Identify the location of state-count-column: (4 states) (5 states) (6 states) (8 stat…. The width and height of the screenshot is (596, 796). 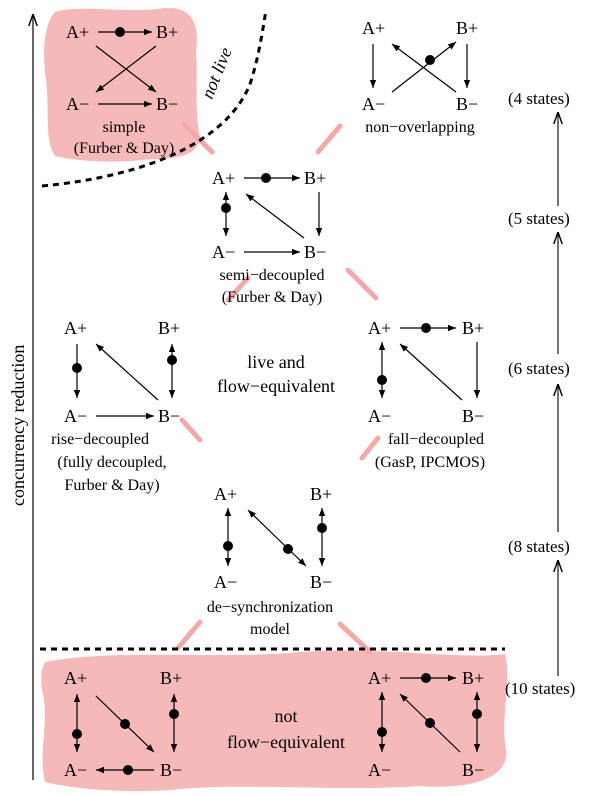
(540, 393).